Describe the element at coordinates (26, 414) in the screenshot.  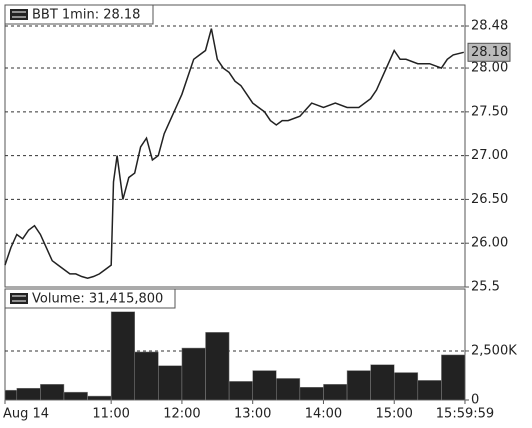
I see `x-tick-label: Aug 14` at that location.